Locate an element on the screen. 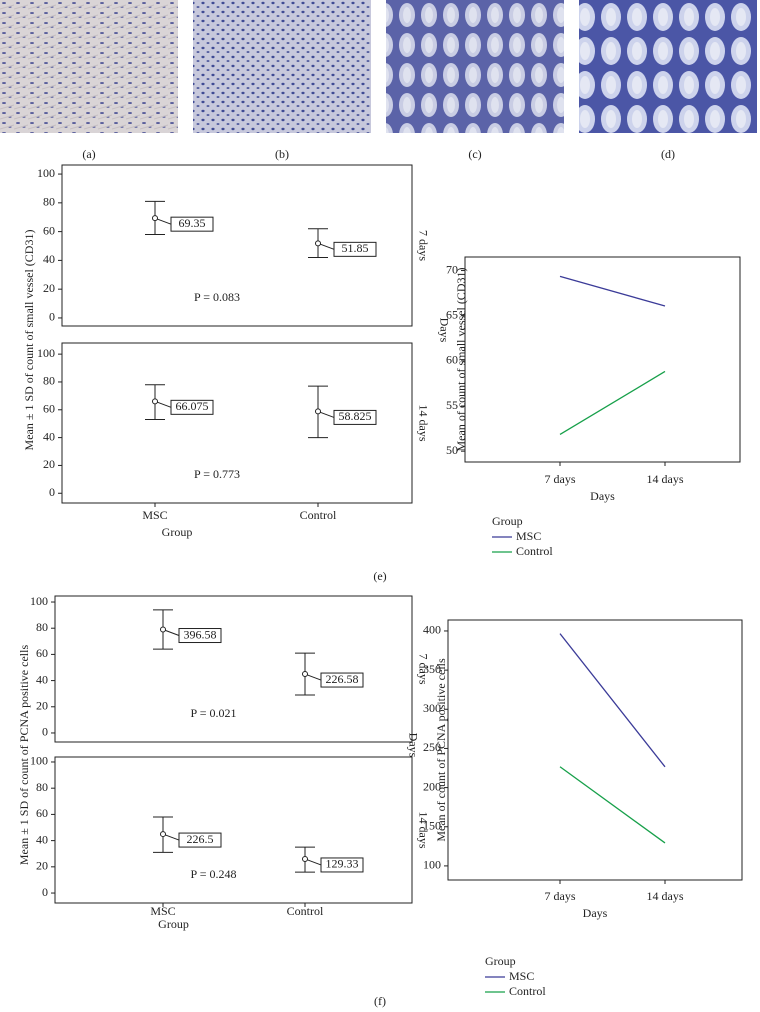  y-tick-label: 350 is located at coordinates (432, 669).